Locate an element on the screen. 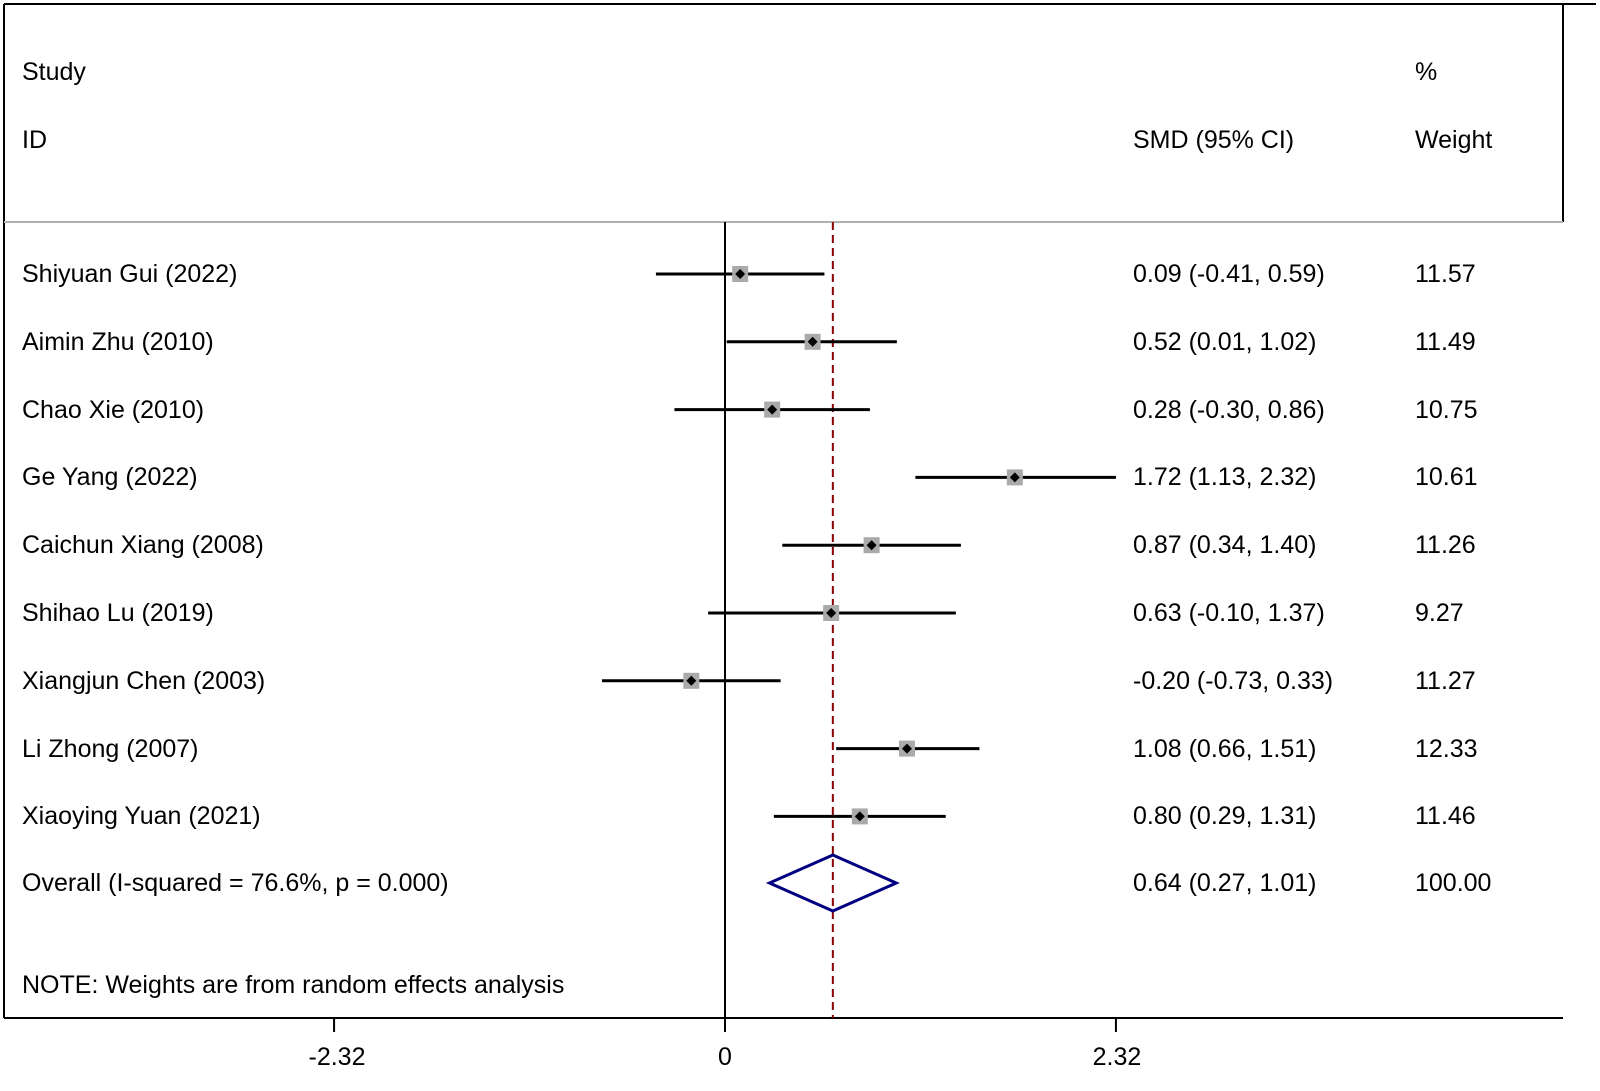 The image size is (1600, 1091). study-ci-text: 0.87 (0.34, 1.40) is located at coordinates (1225, 545).